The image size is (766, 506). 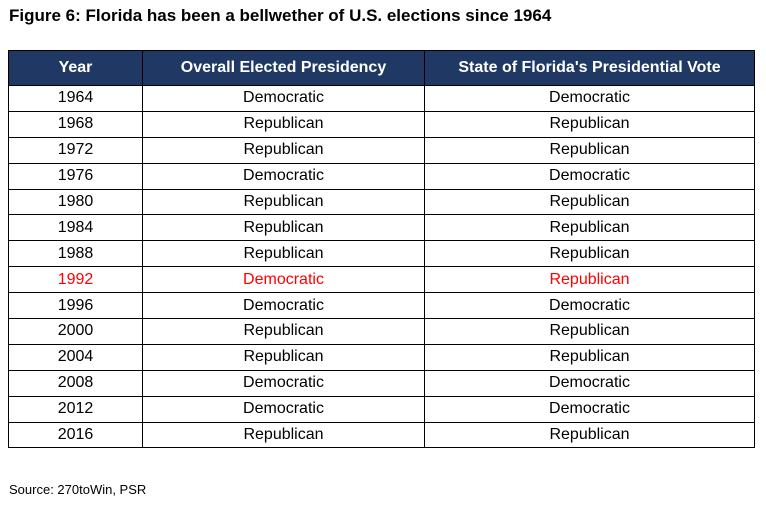 I want to click on table-row: 1976 Democratic Democratic, so click(x=381, y=176).